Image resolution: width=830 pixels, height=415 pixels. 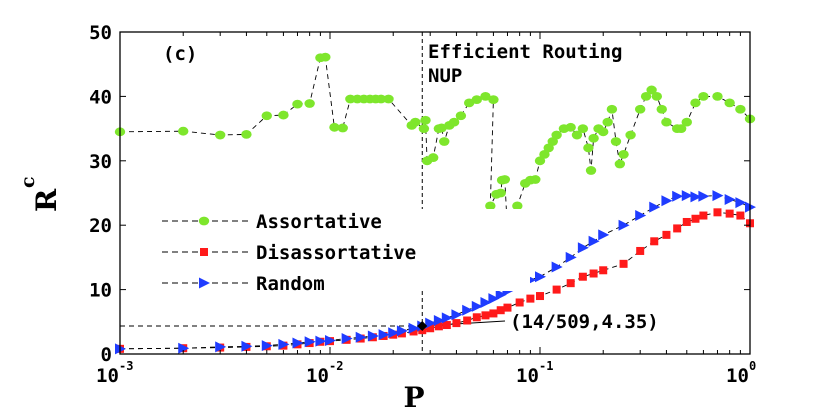 I want to click on y-tick-label: 20, so click(x=100, y=226).